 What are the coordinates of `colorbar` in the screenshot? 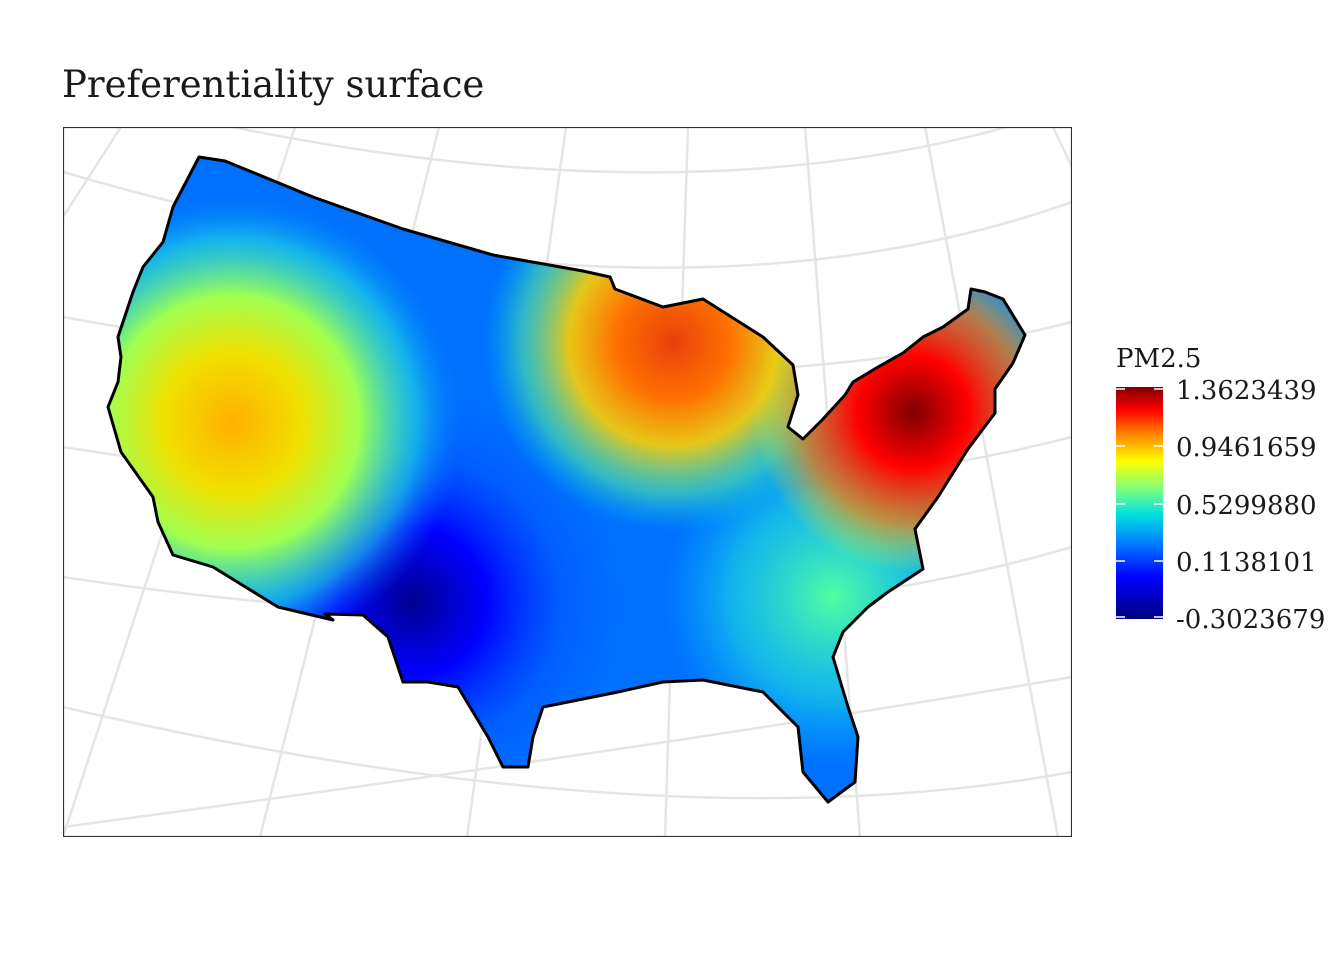 It's located at (1139, 503).